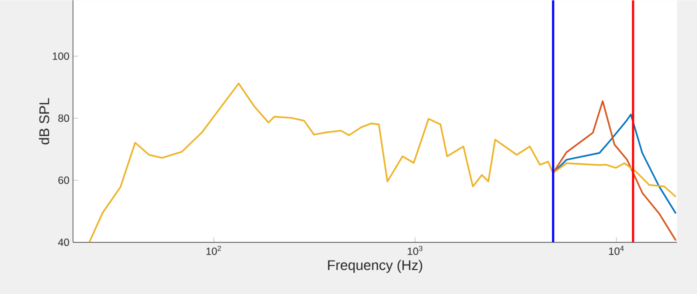 The image size is (697, 294). What do you see at coordinates (375, 266) in the screenshot?
I see `x-axis-title: Frequency (Hz)` at bounding box center [375, 266].